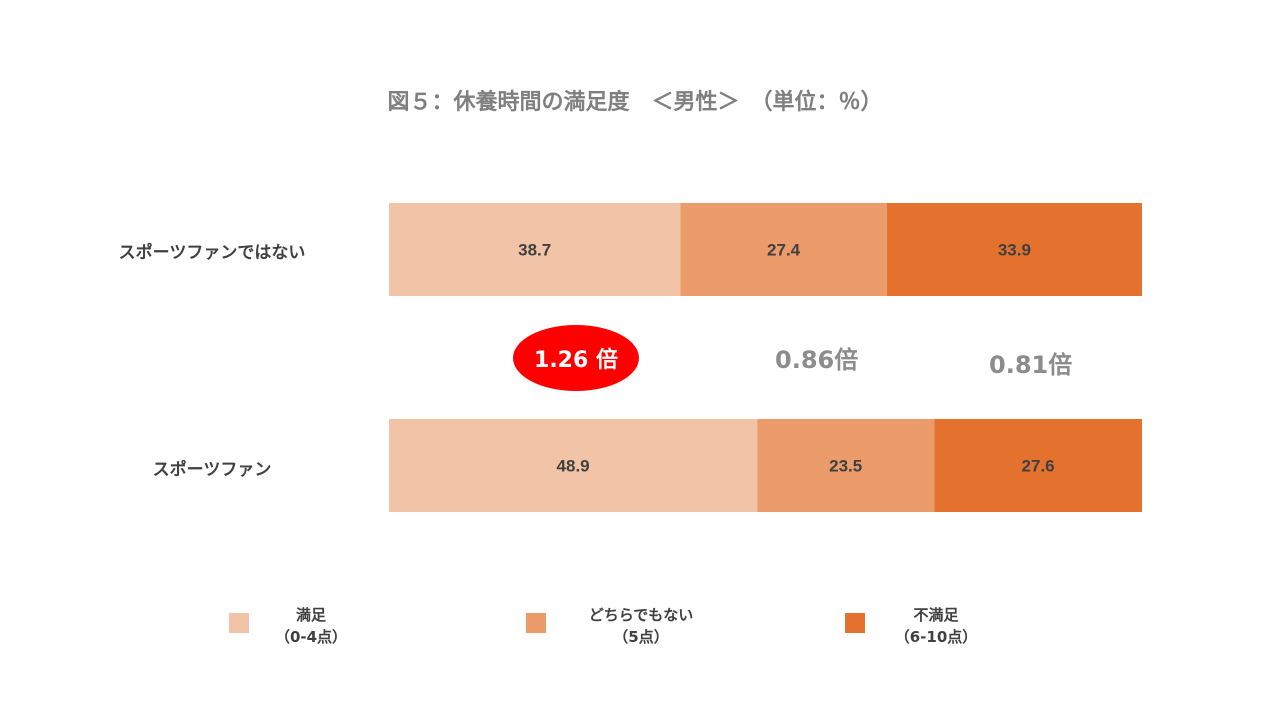 Image resolution: width=1280 pixels, height=720 pixels. I want to click on data-label-0-1: 27.4, so click(784, 250).